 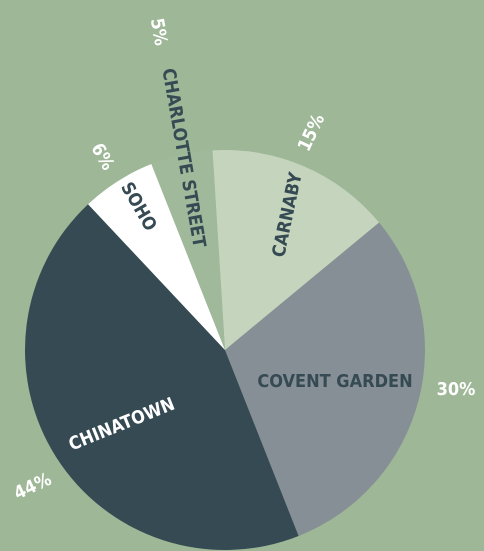 What do you see at coordinates (158, 32) in the screenshot?
I see `percent-label: 5%` at bounding box center [158, 32].